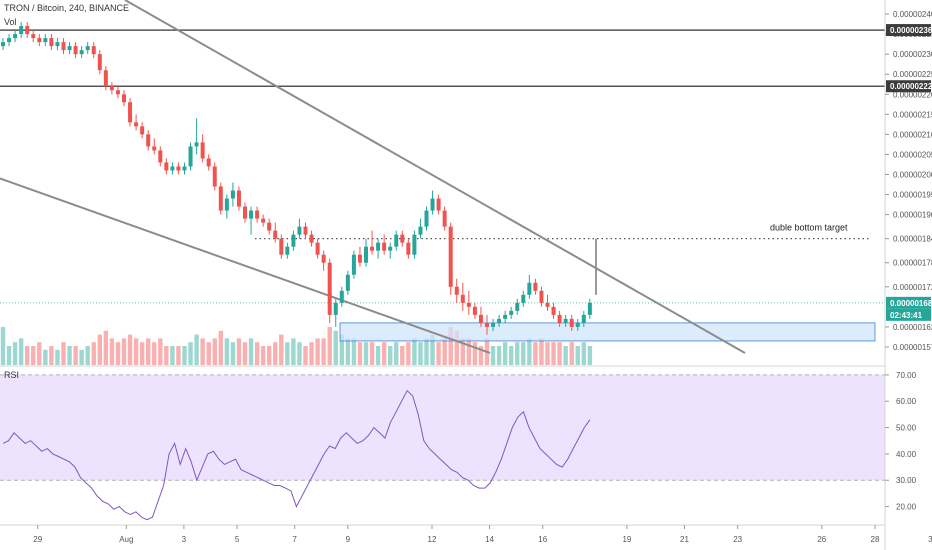 The height and width of the screenshot is (550, 932). What do you see at coordinates (912, 114) in the screenshot?
I see `price-tick-label: 0.00000215` at bounding box center [912, 114].